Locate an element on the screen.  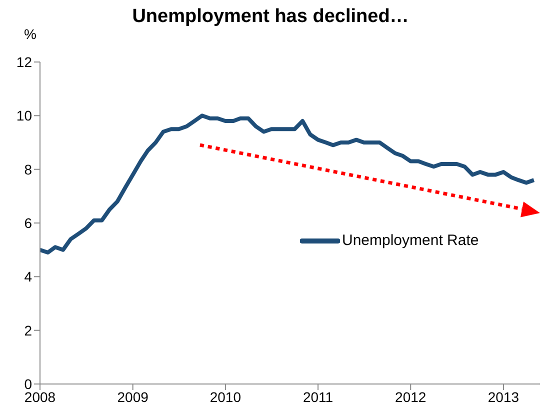
x-tick-label: 2012 is located at coordinates (410, 396).